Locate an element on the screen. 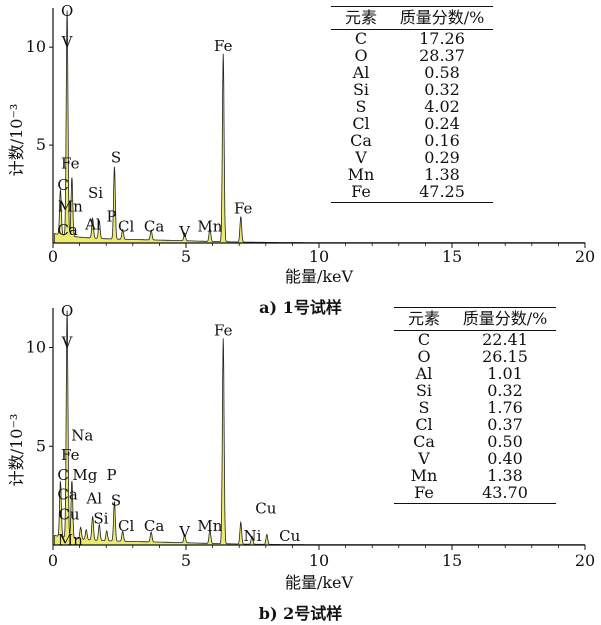 The height and width of the screenshot is (625, 601). table-row: S 1.76 is located at coordinates (475, 407).